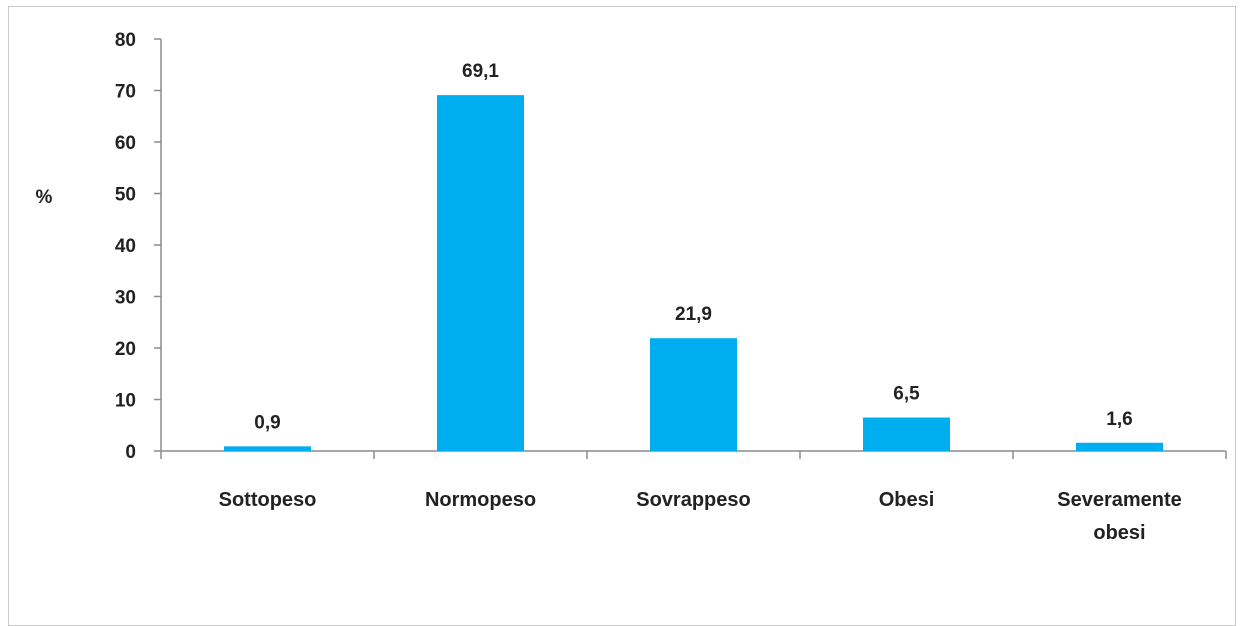 The height and width of the screenshot is (626, 1242). Describe the element at coordinates (1119, 419) in the screenshot. I see `data-label: 1,6` at that location.